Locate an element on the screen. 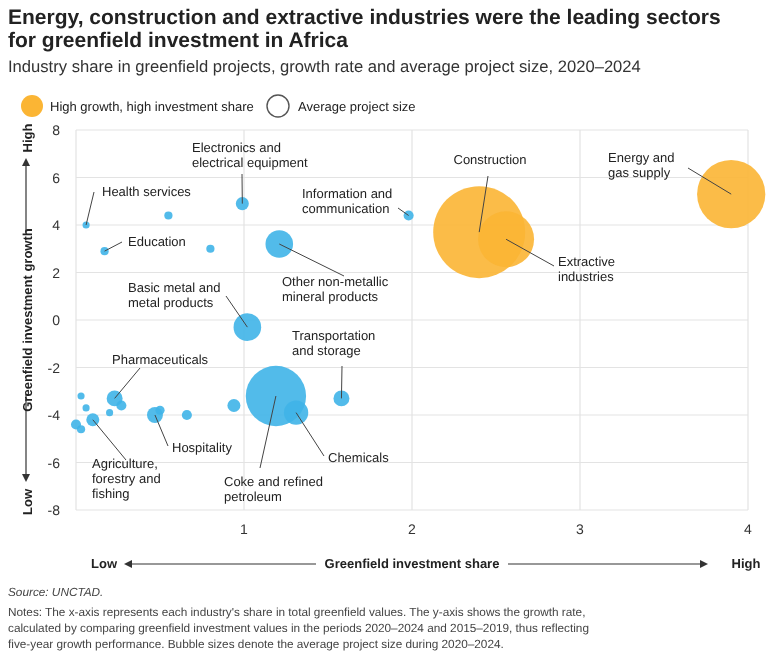 The width and height of the screenshot is (776, 672). chart-subtitle: Industry share in greenfield projects, growth rate and average project size, 2020–2024 is located at coordinates (325, 66).